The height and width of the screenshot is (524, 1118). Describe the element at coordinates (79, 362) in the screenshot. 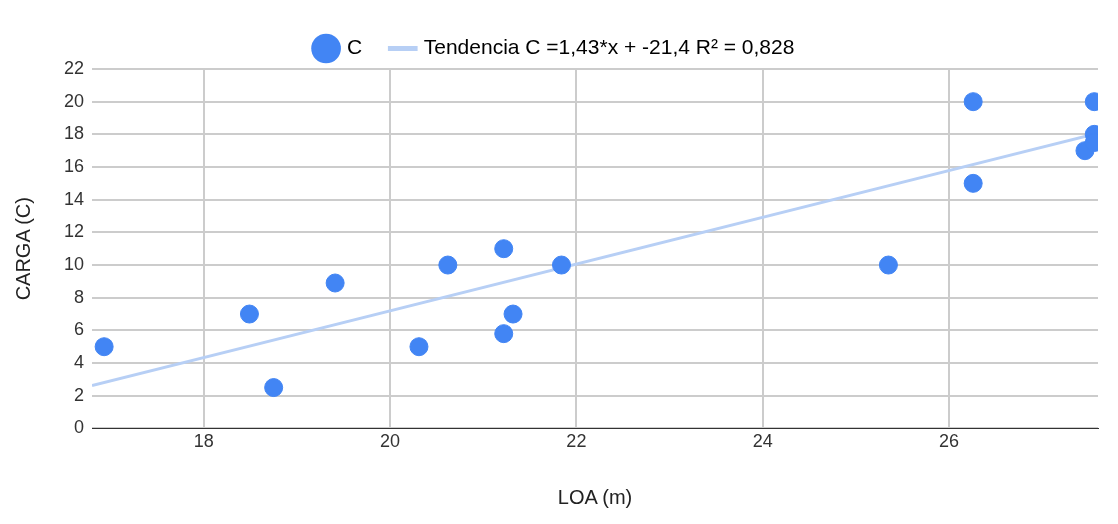

I see `y-tick-label: 4` at that location.